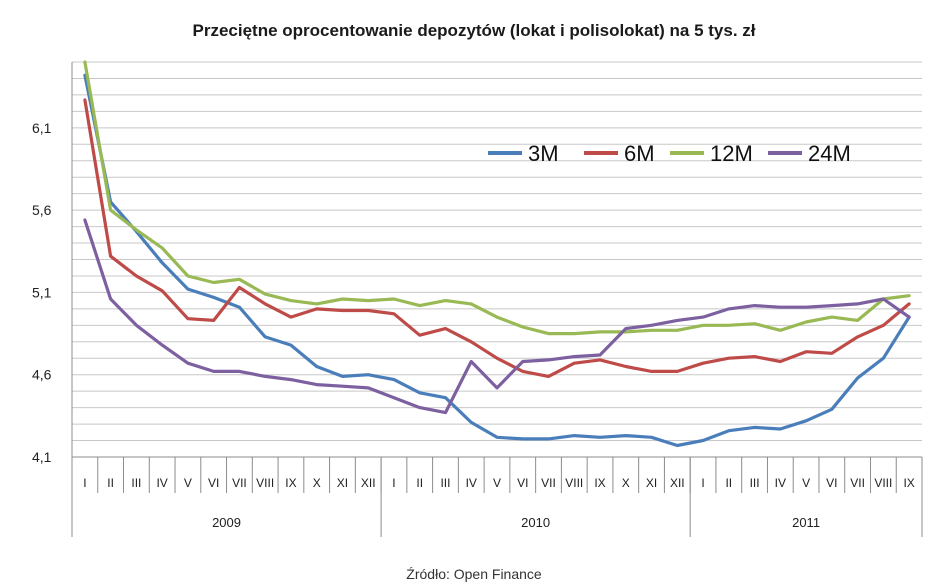  I want to click on year-label: 2009, so click(226, 522).